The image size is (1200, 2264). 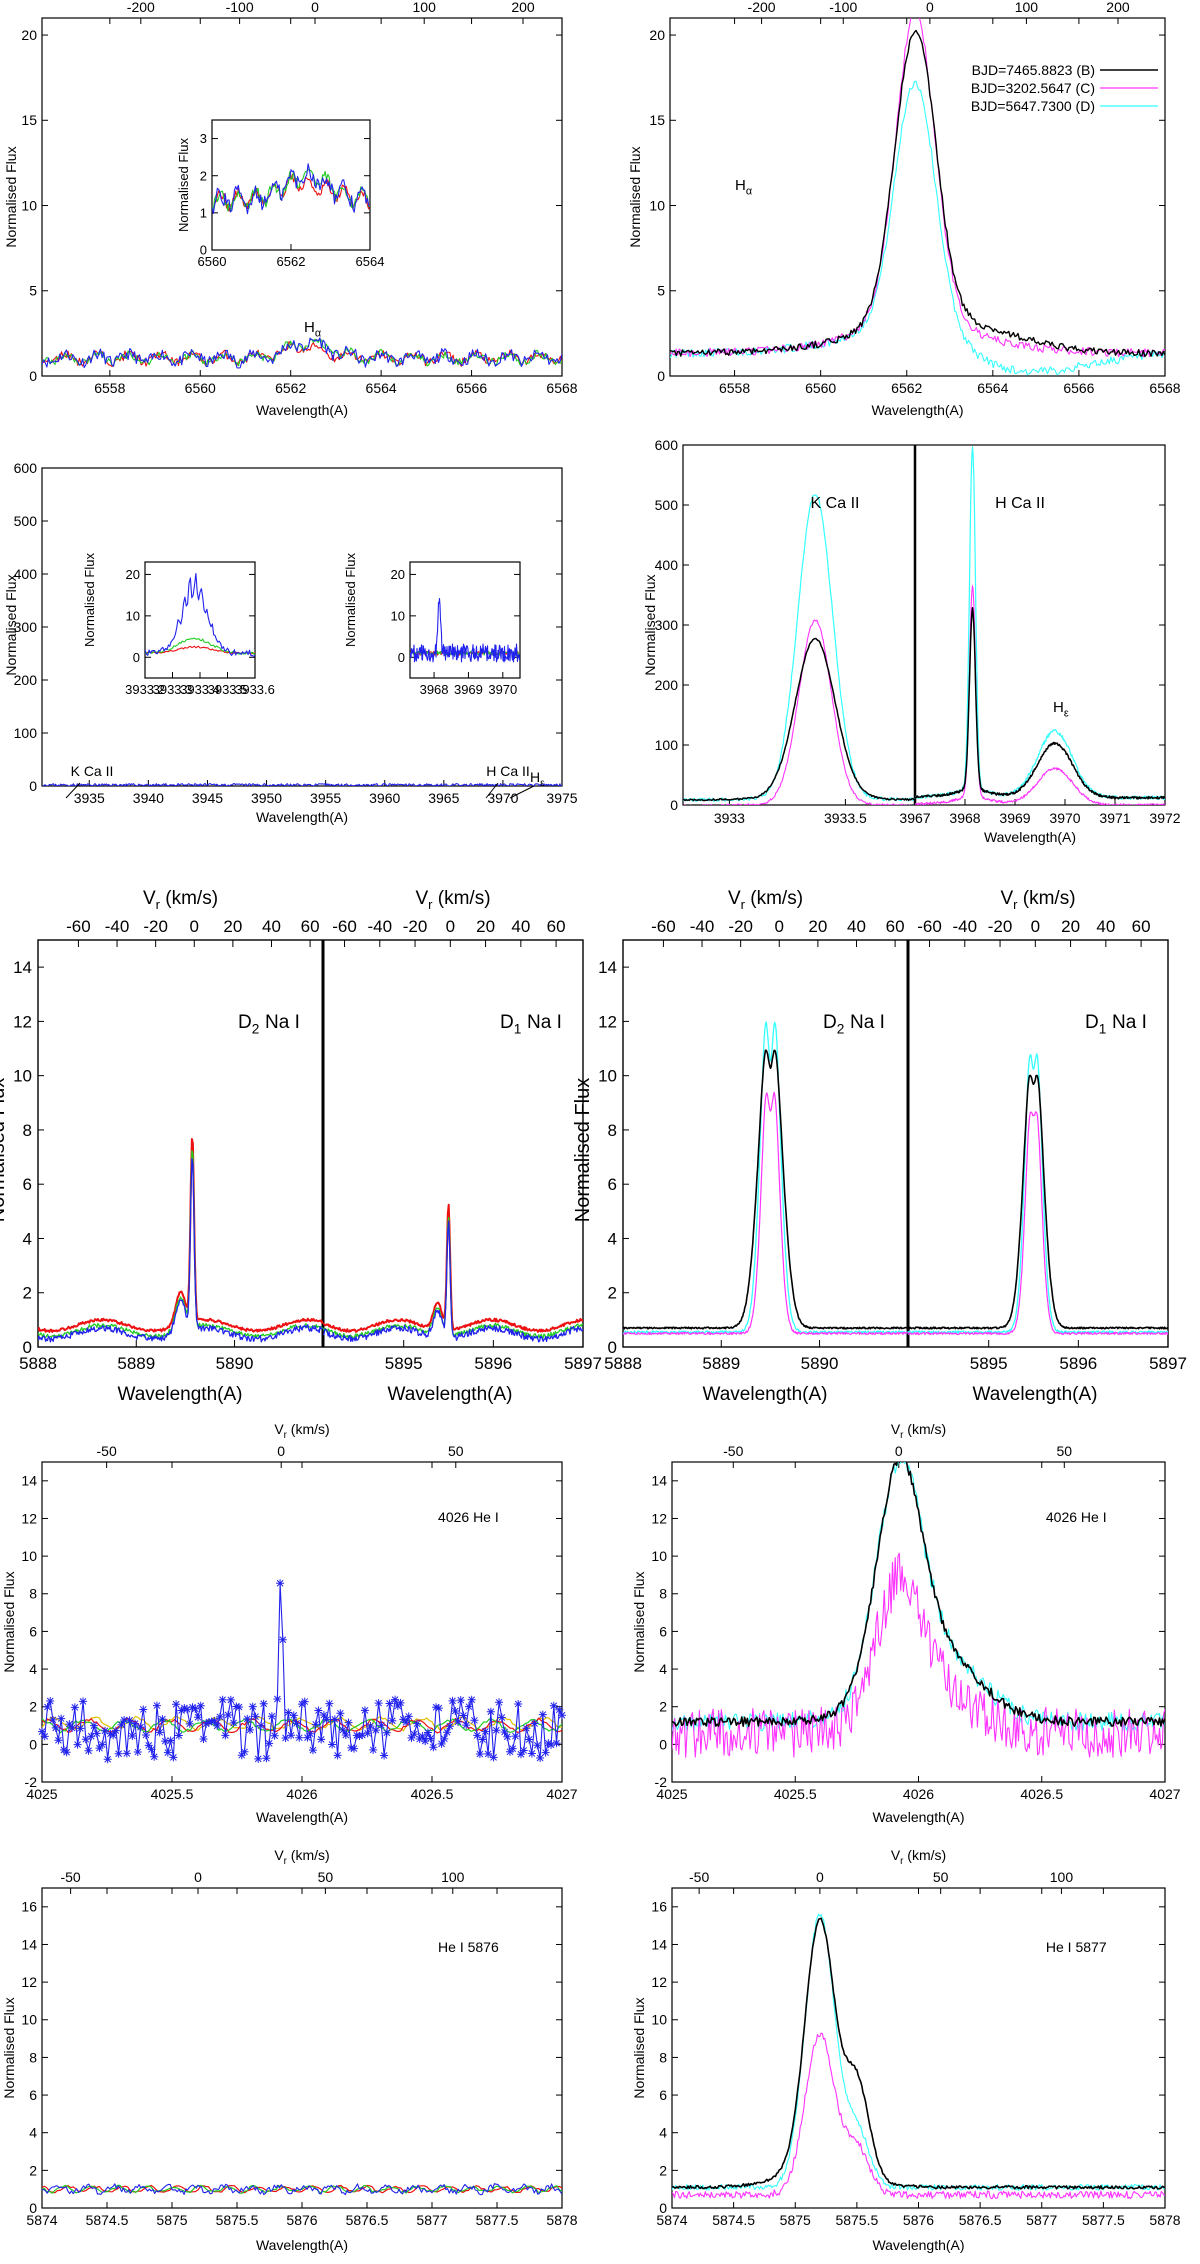 What do you see at coordinates (659, 1907) in the screenshot?
I see `p10-ytick-label: 16` at bounding box center [659, 1907].